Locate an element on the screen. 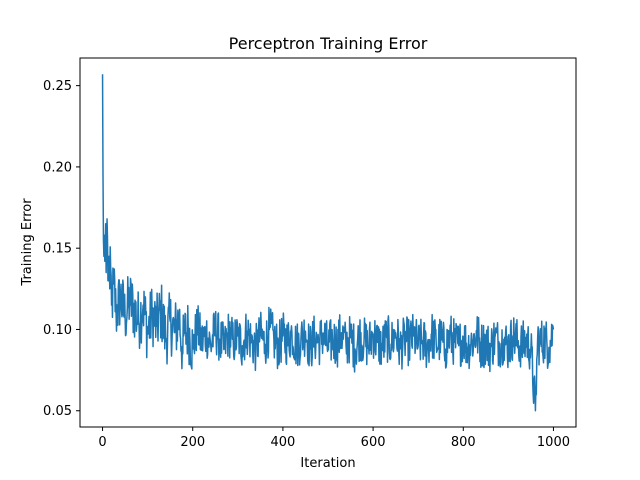  y-tick-label: 0.20 is located at coordinates (57, 167).